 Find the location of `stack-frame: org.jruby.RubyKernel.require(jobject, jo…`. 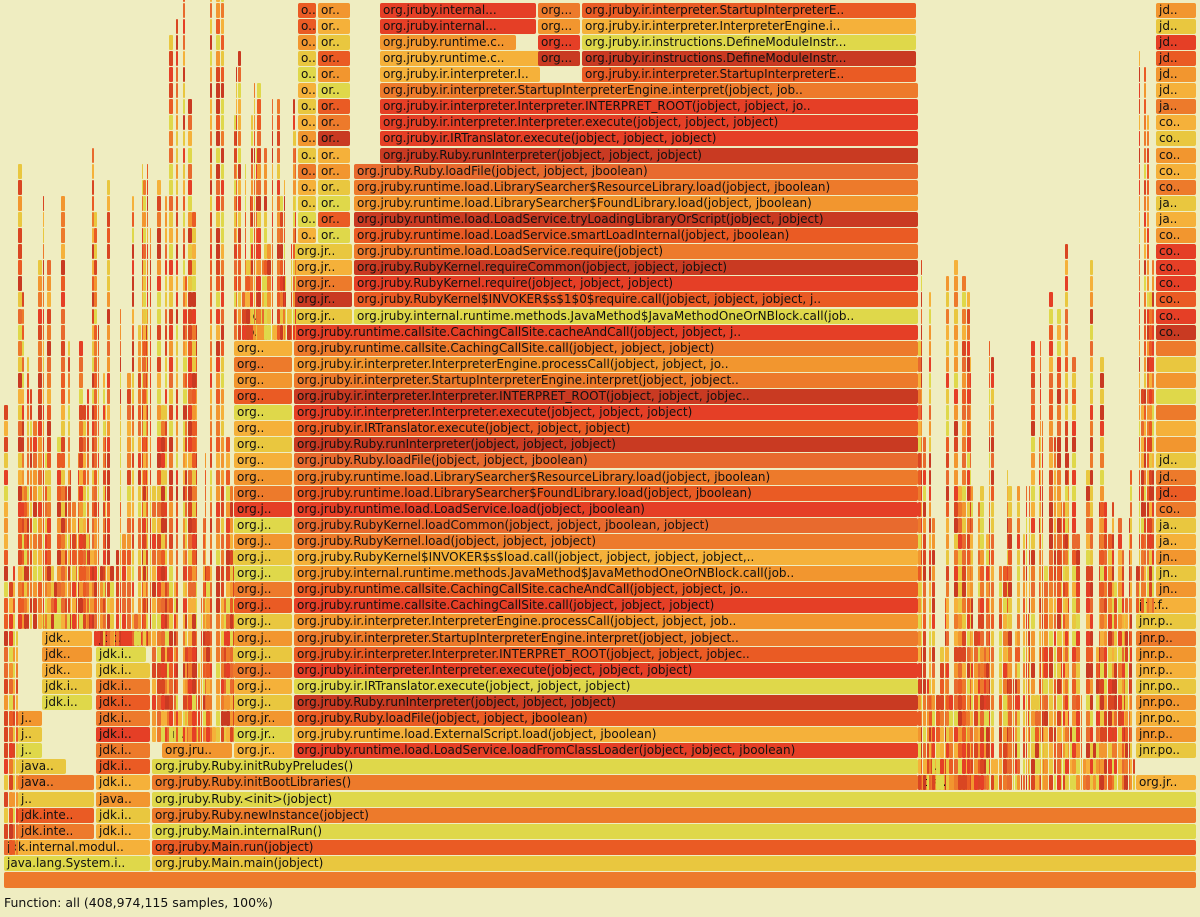

stack-frame: org.jruby.RubyKernel.require(jobject, jo… is located at coordinates (636, 284).